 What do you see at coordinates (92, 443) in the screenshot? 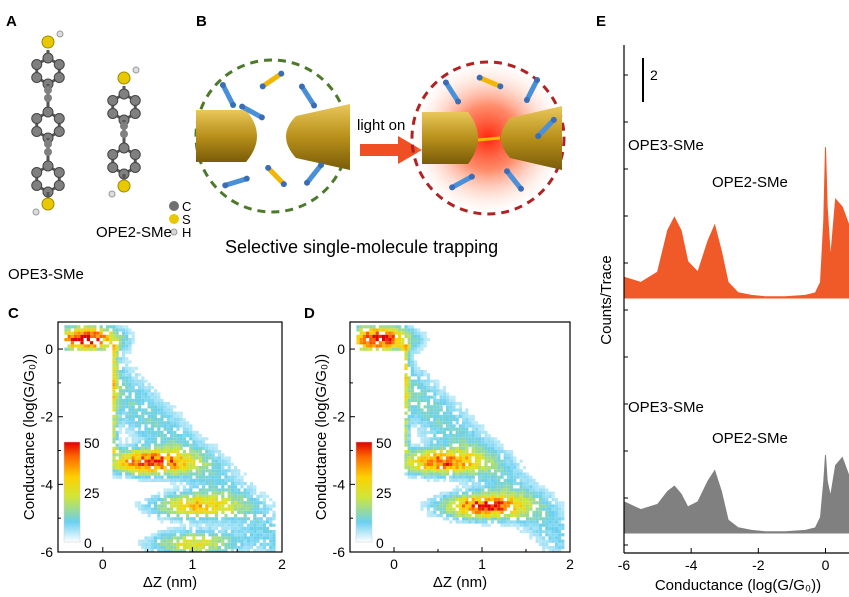
I see `colorbar-tick-label: 50` at bounding box center [92, 443].